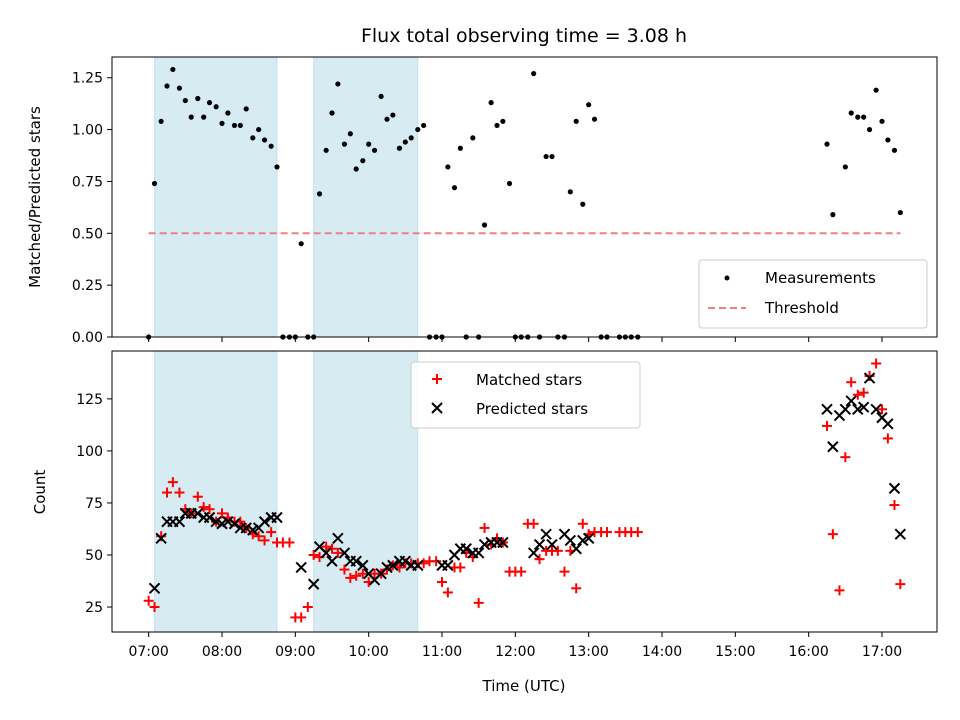 The width and height of the screenshot is (960, 720). I want to click on y-tick-label: 0.00, so click(87, 338).